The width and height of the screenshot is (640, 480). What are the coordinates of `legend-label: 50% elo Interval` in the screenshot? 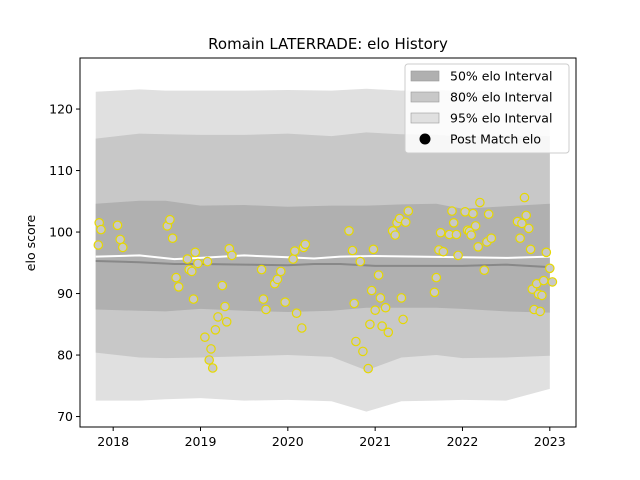 It's located at (501, 76).